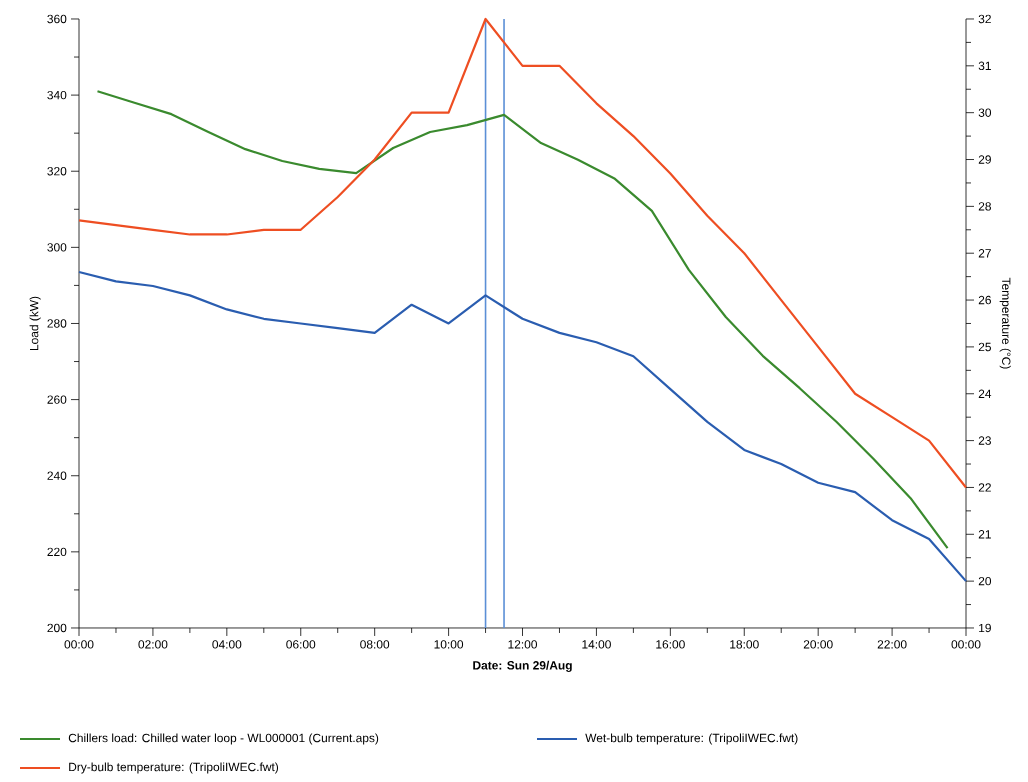  What do you see at coordinates (57, 171) in the screenshot?
I see `y-tick-label: 320` at bounding box center [57, 171].